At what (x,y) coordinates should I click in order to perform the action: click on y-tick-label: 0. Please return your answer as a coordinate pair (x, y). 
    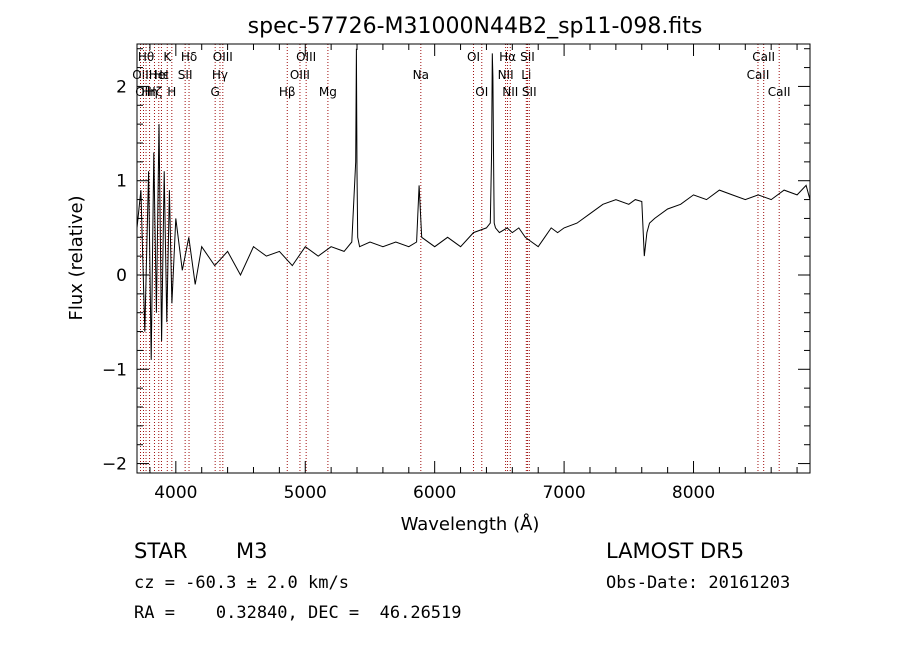
    Looking at the image, I should click on (121, 276).